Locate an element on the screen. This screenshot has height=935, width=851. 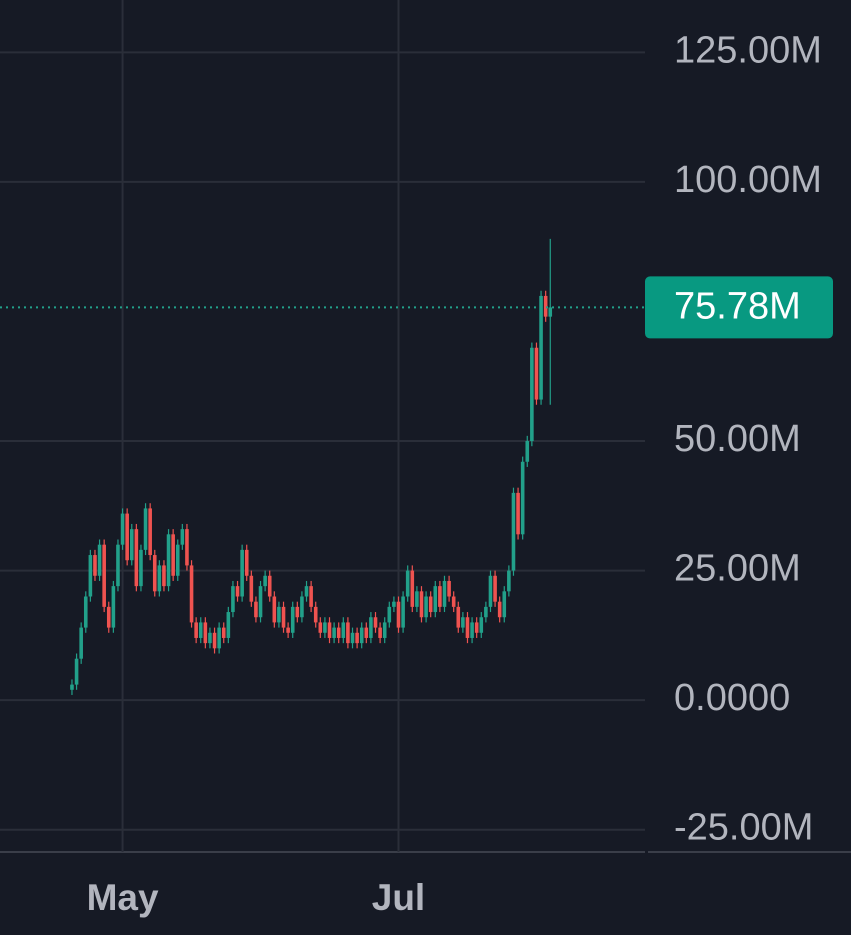
last-price-badge is located at coordinates (739, 307).